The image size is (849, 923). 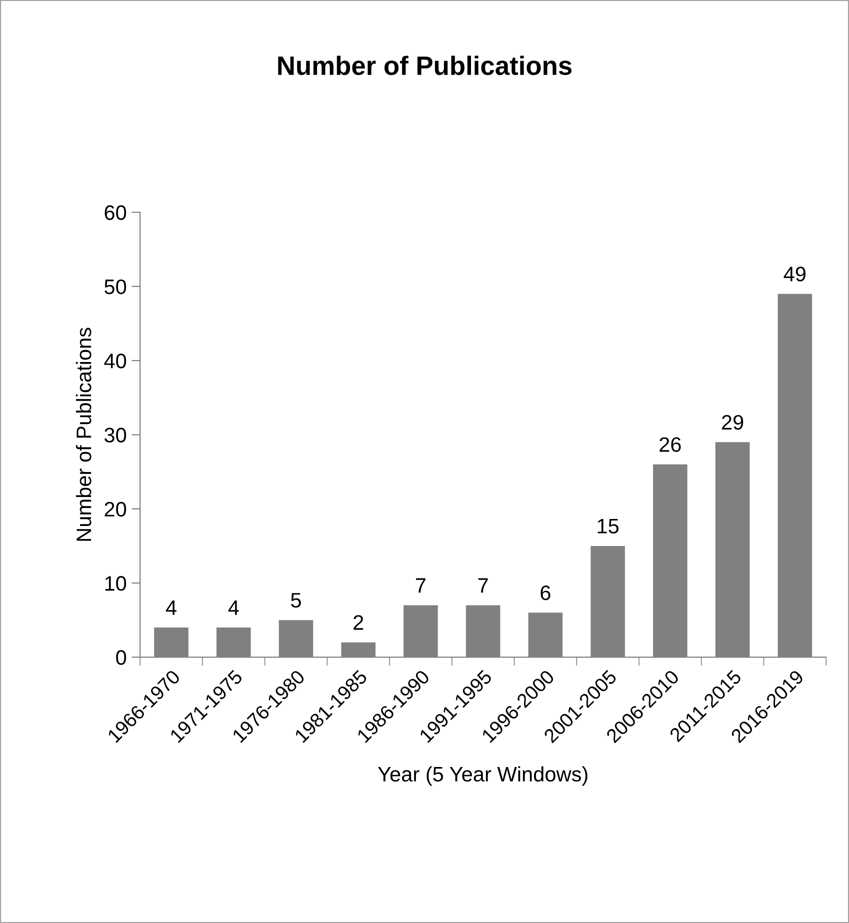 I want to click on y-tick-label: 40, so click(x=115, y=361).